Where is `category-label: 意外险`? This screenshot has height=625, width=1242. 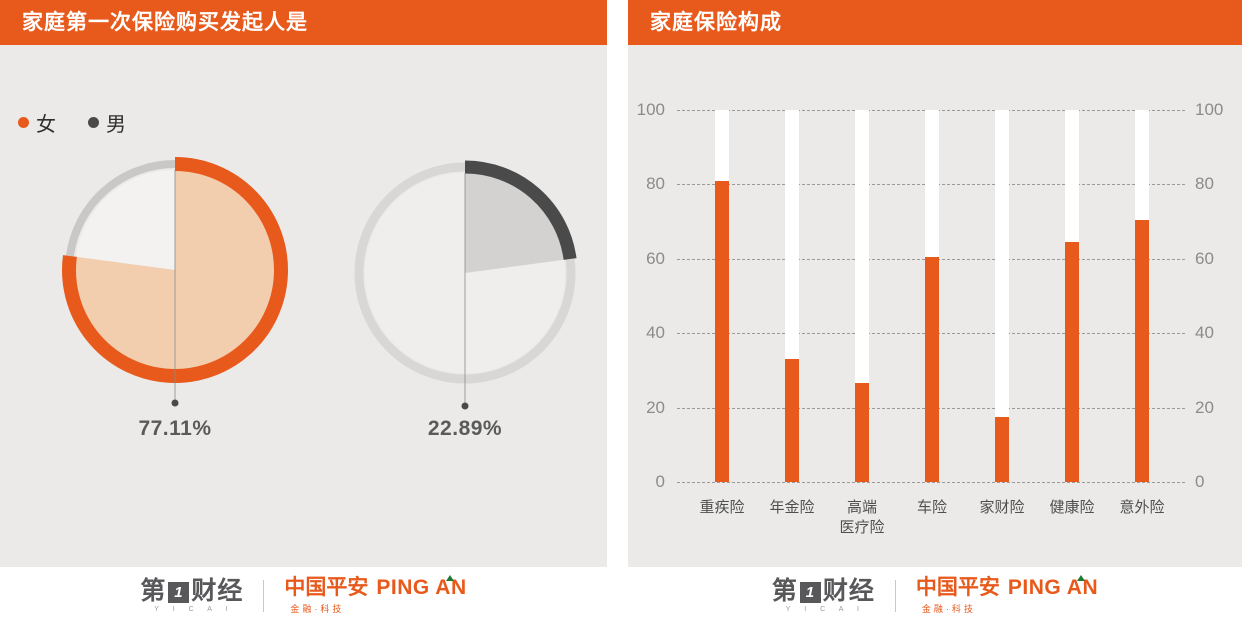 category-label: 意外险 is located at coordinates (1142, 507).